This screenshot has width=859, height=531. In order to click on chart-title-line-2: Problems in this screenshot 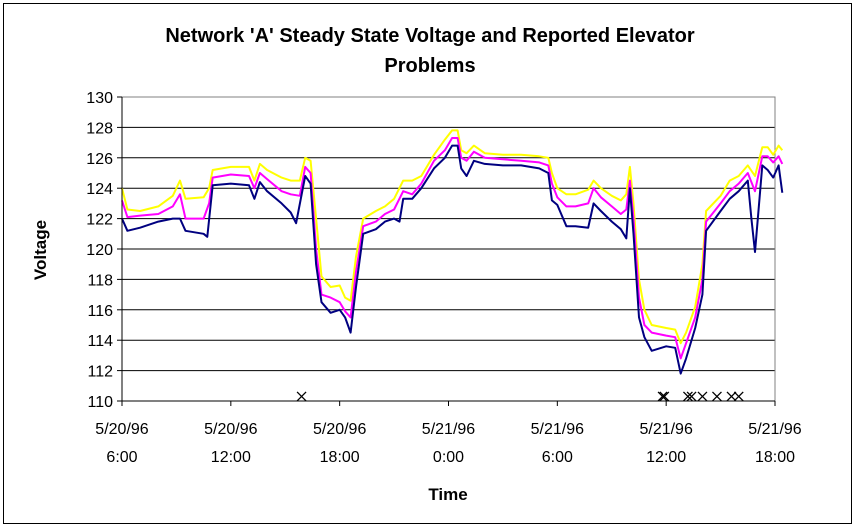, I will do `click(429, 66)`.